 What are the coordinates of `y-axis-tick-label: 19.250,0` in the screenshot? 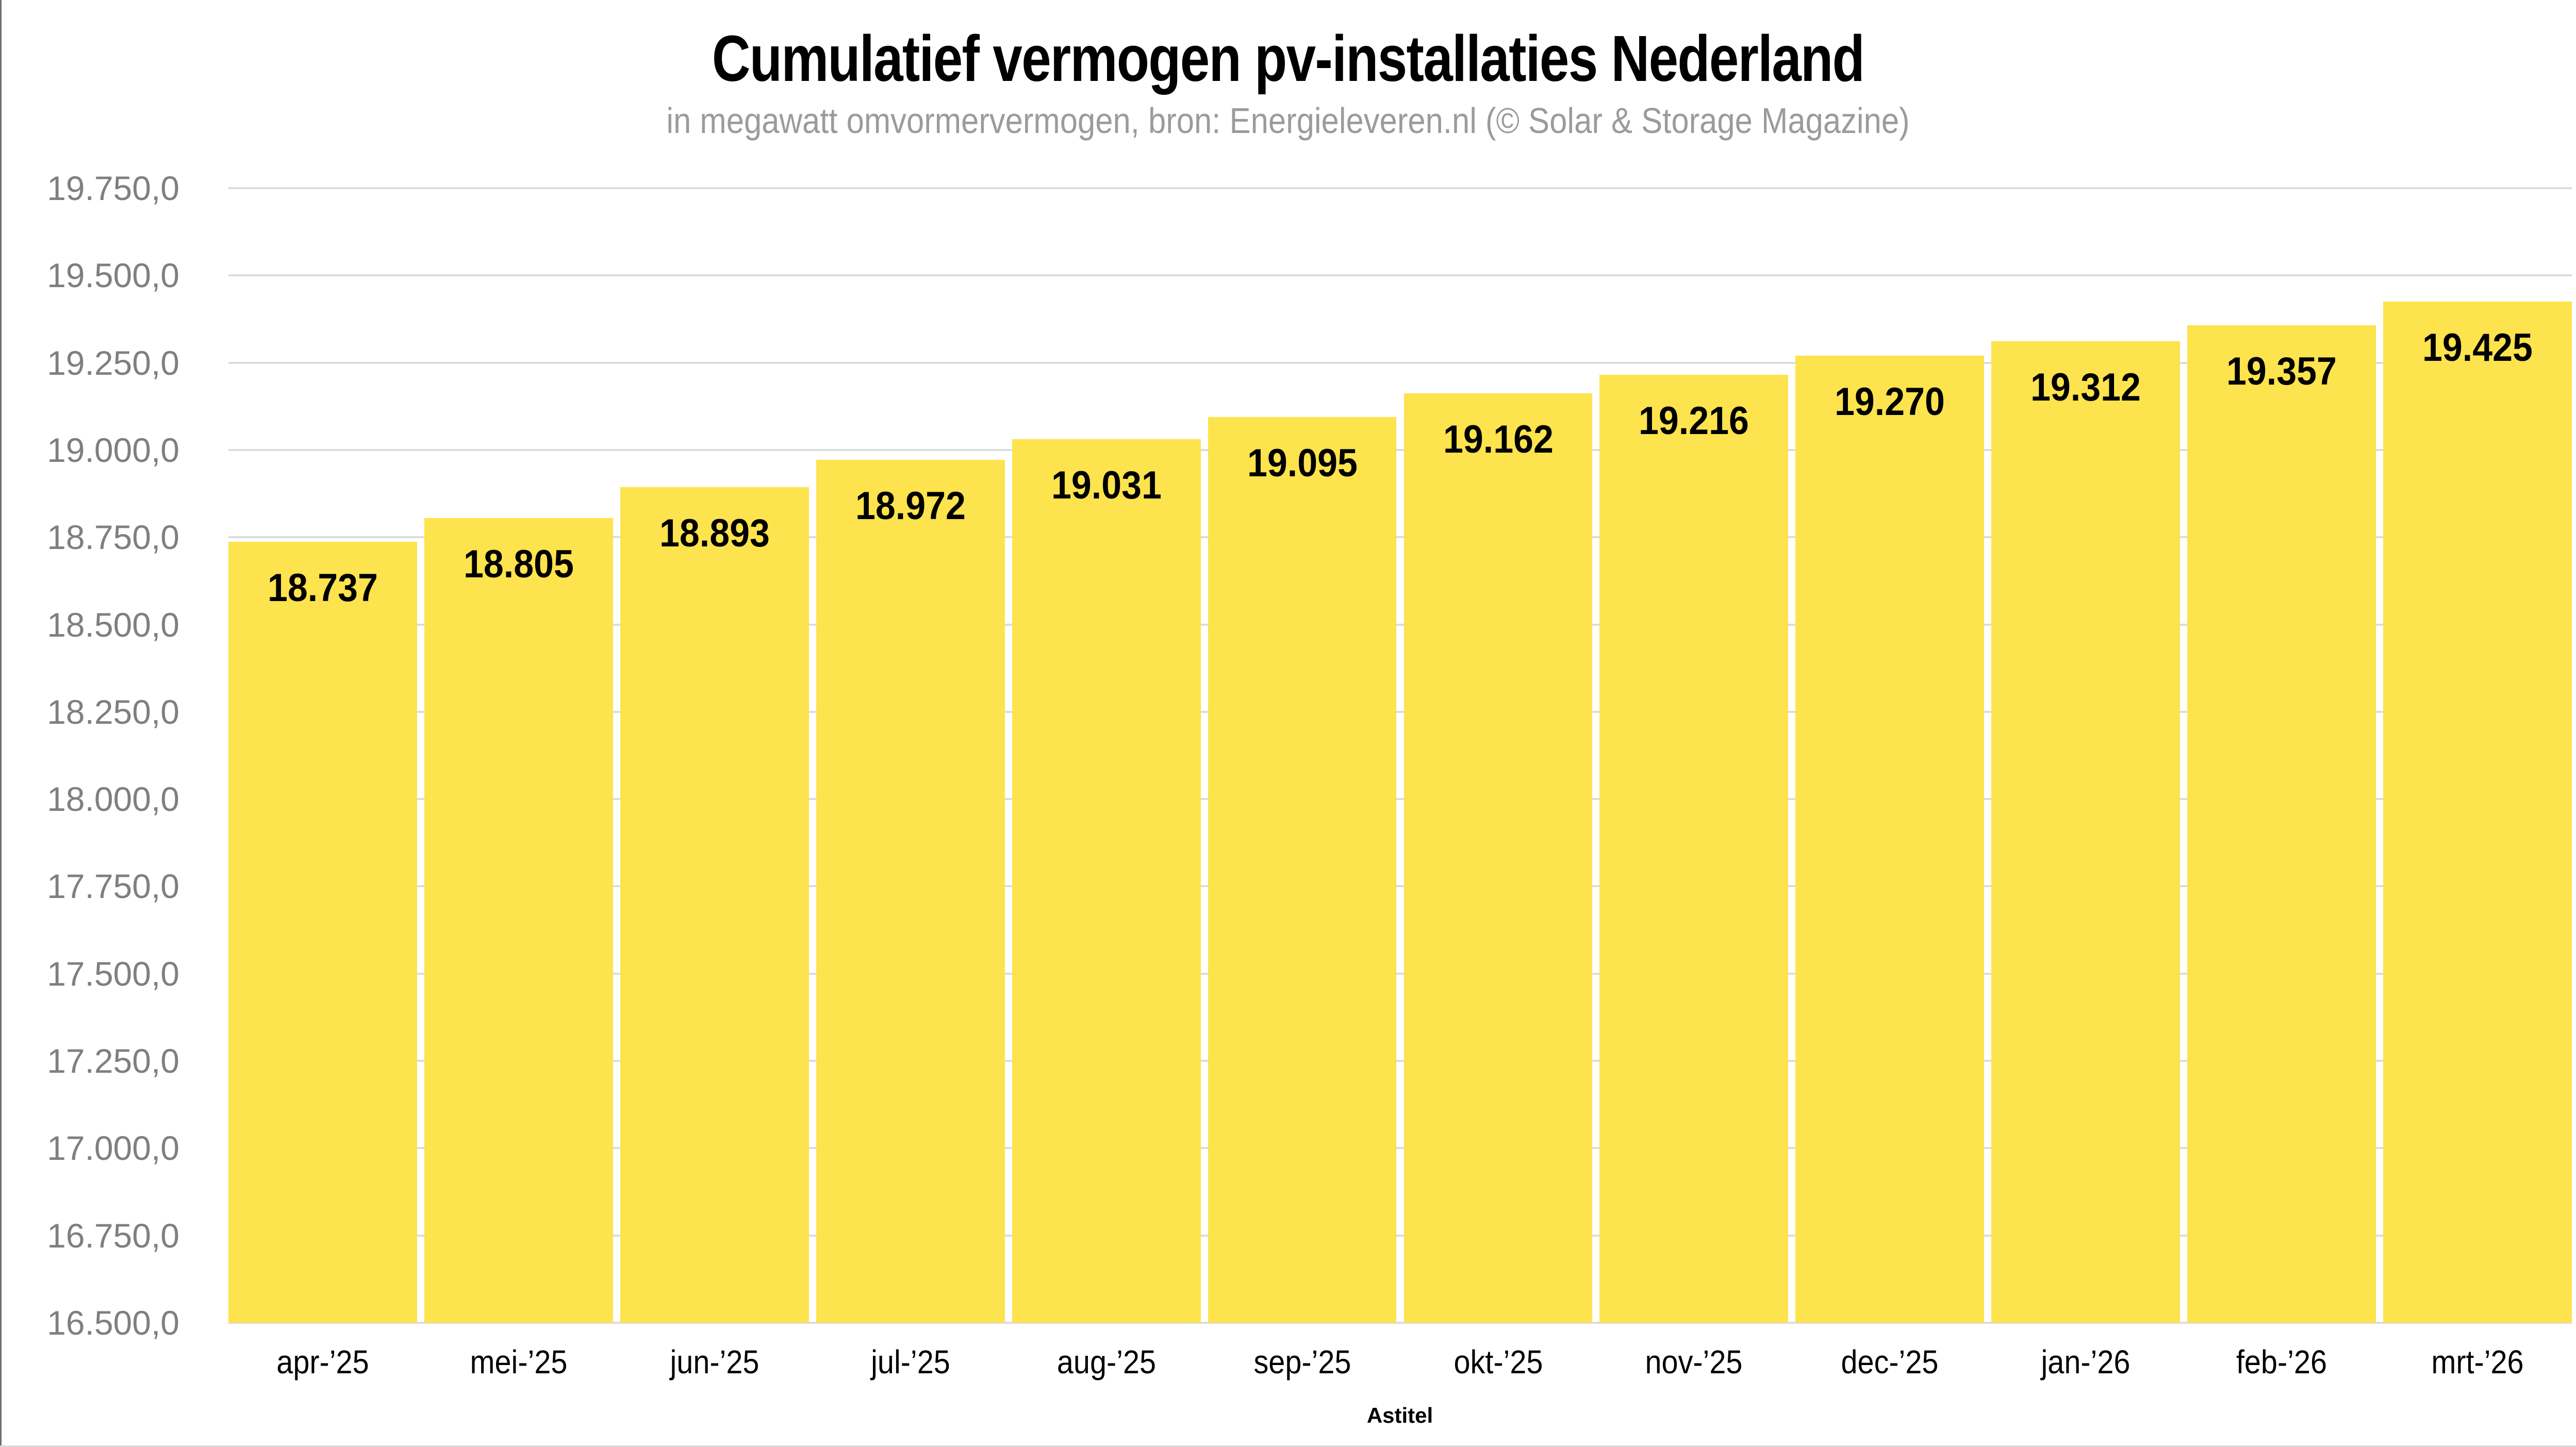 It's located at (113, 362).